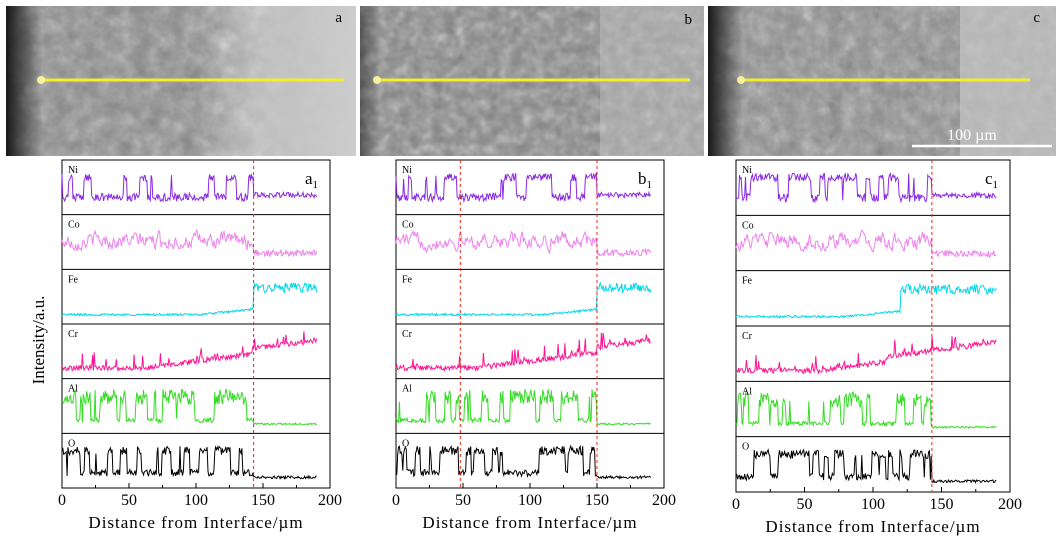 This screenshot has height=553, width=1058. Describe the element at coordinates (532, 81) in the screenshot. I see `micrograph-b: b` at that location.